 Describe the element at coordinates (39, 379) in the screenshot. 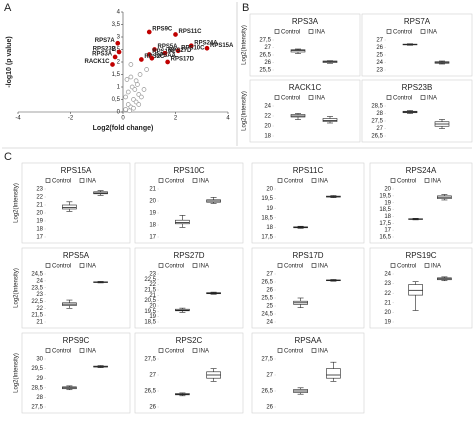

I see `y-tick-label: 29` at that location.